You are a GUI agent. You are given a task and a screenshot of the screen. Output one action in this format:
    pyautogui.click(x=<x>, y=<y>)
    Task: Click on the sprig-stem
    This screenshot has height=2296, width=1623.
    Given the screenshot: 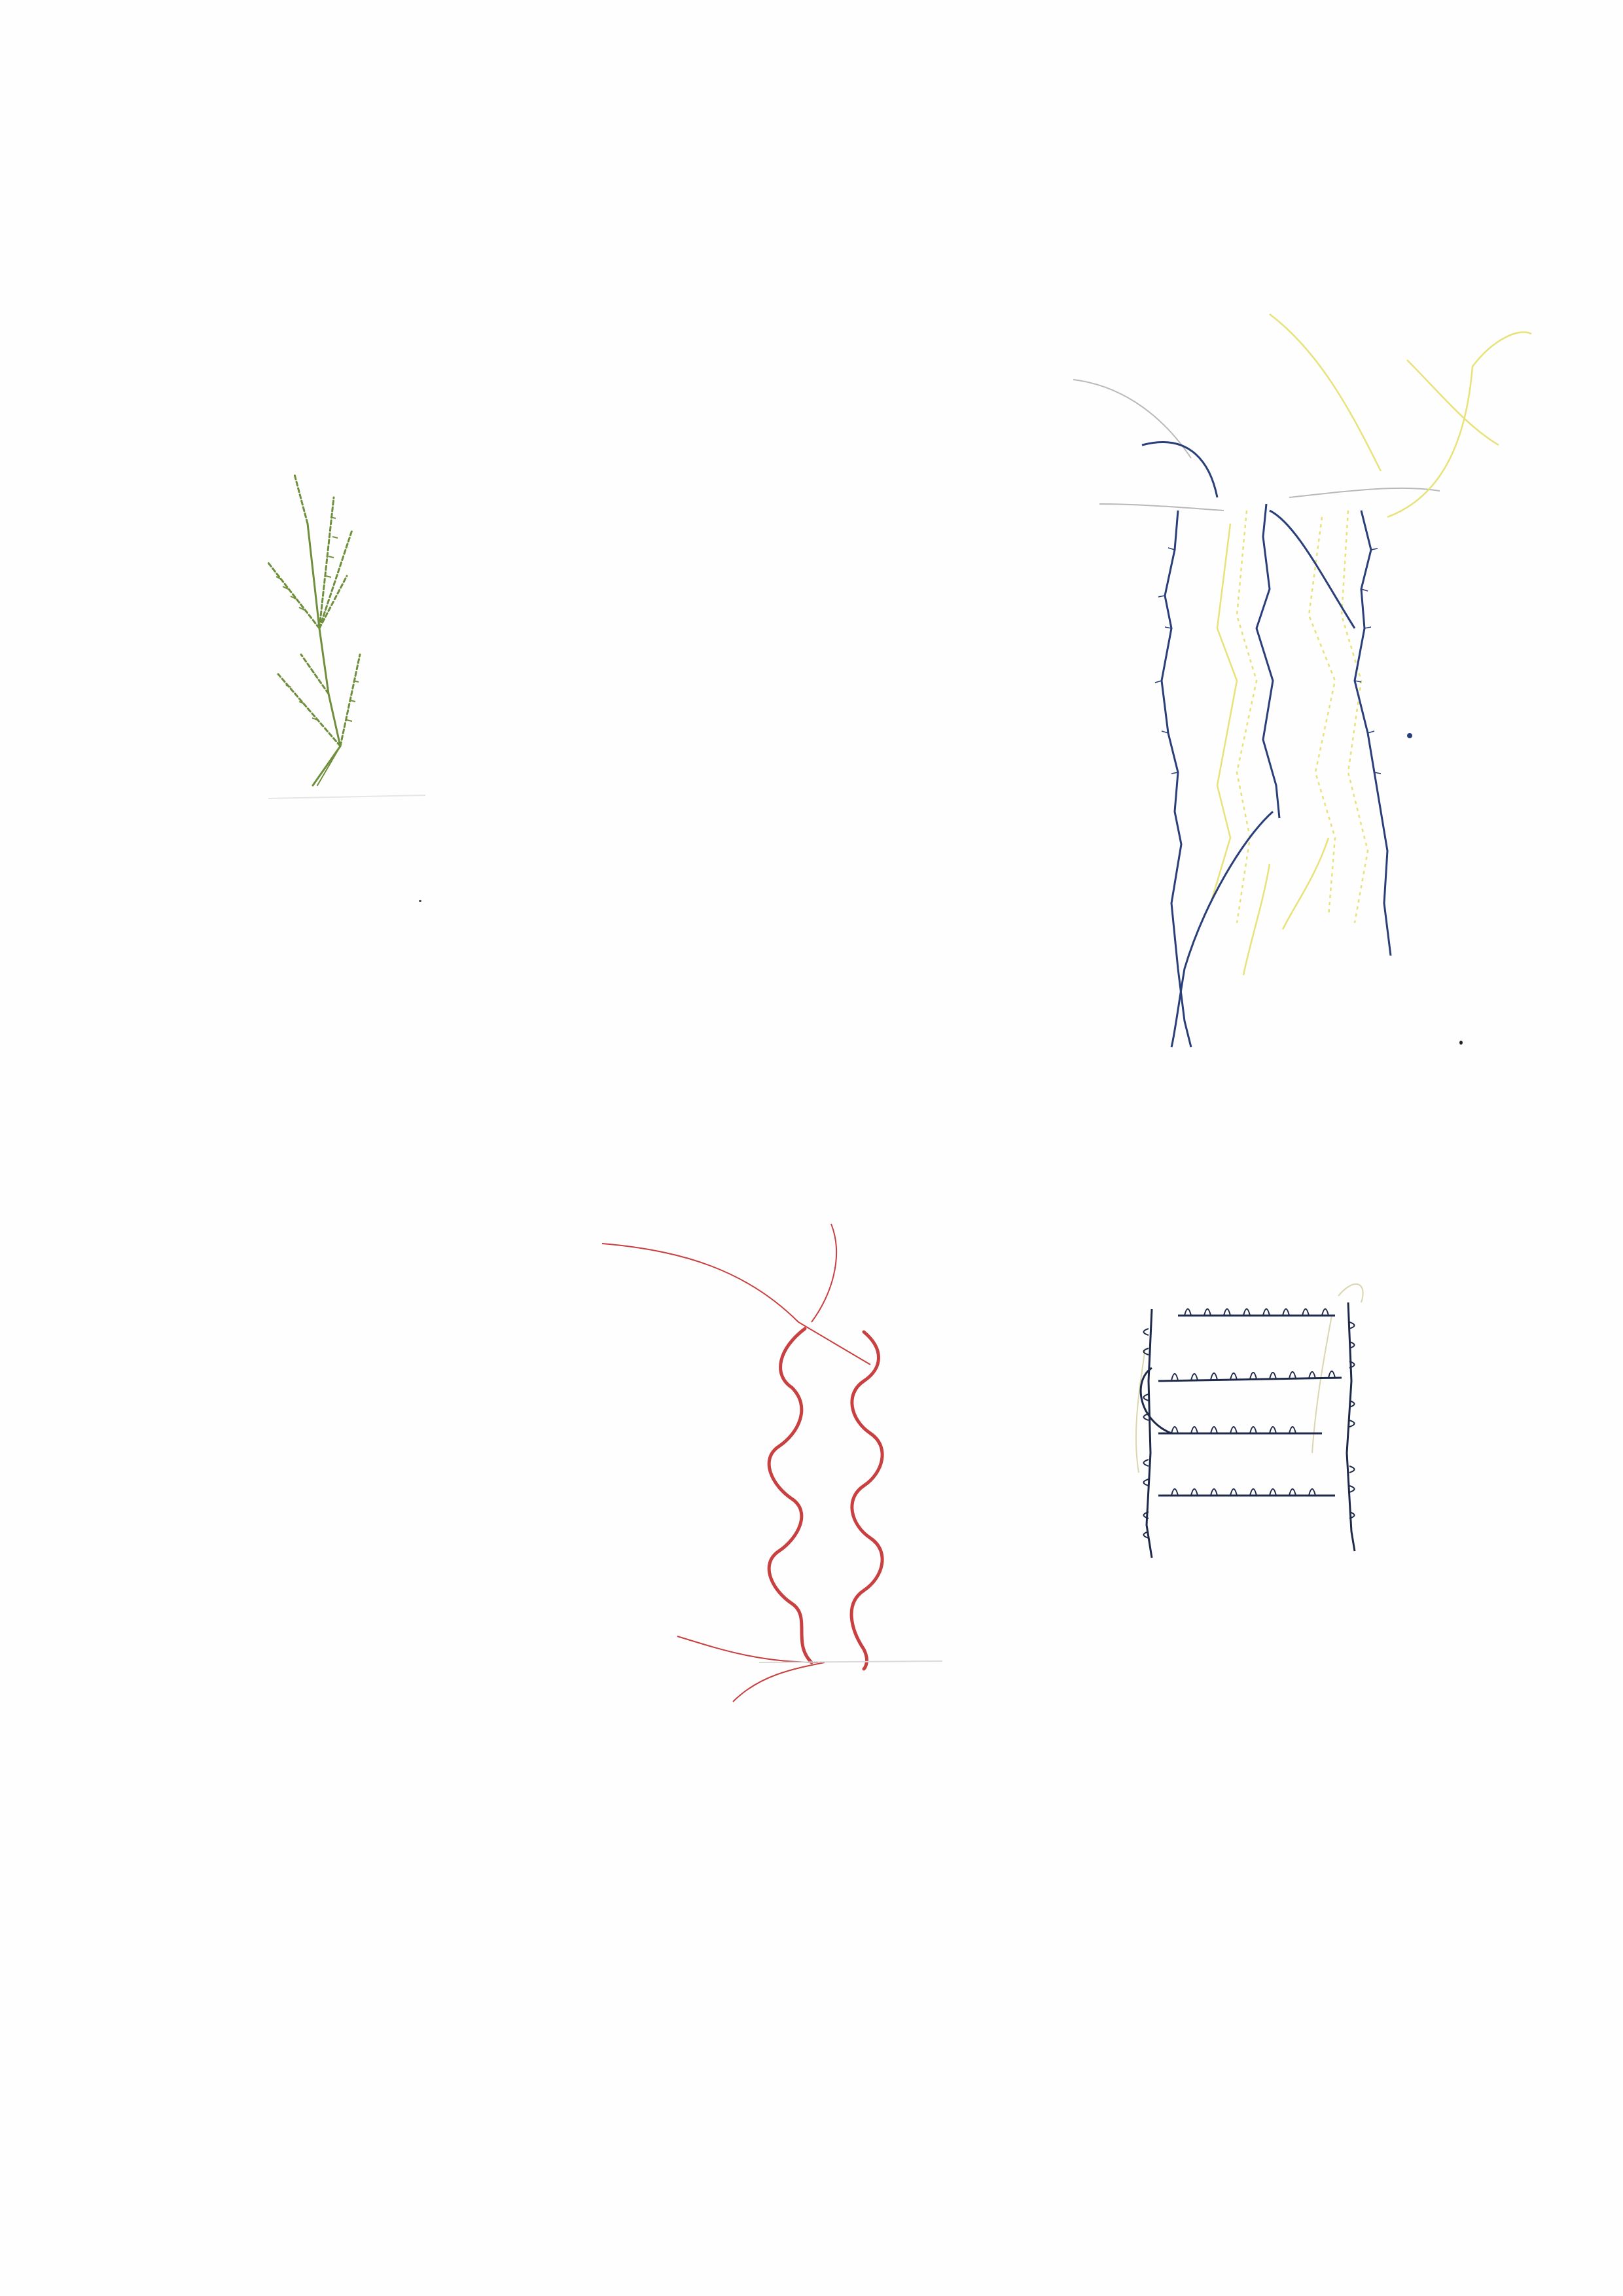 What is the action you would take?
    pyautogui.click(x=324, y=654)
    